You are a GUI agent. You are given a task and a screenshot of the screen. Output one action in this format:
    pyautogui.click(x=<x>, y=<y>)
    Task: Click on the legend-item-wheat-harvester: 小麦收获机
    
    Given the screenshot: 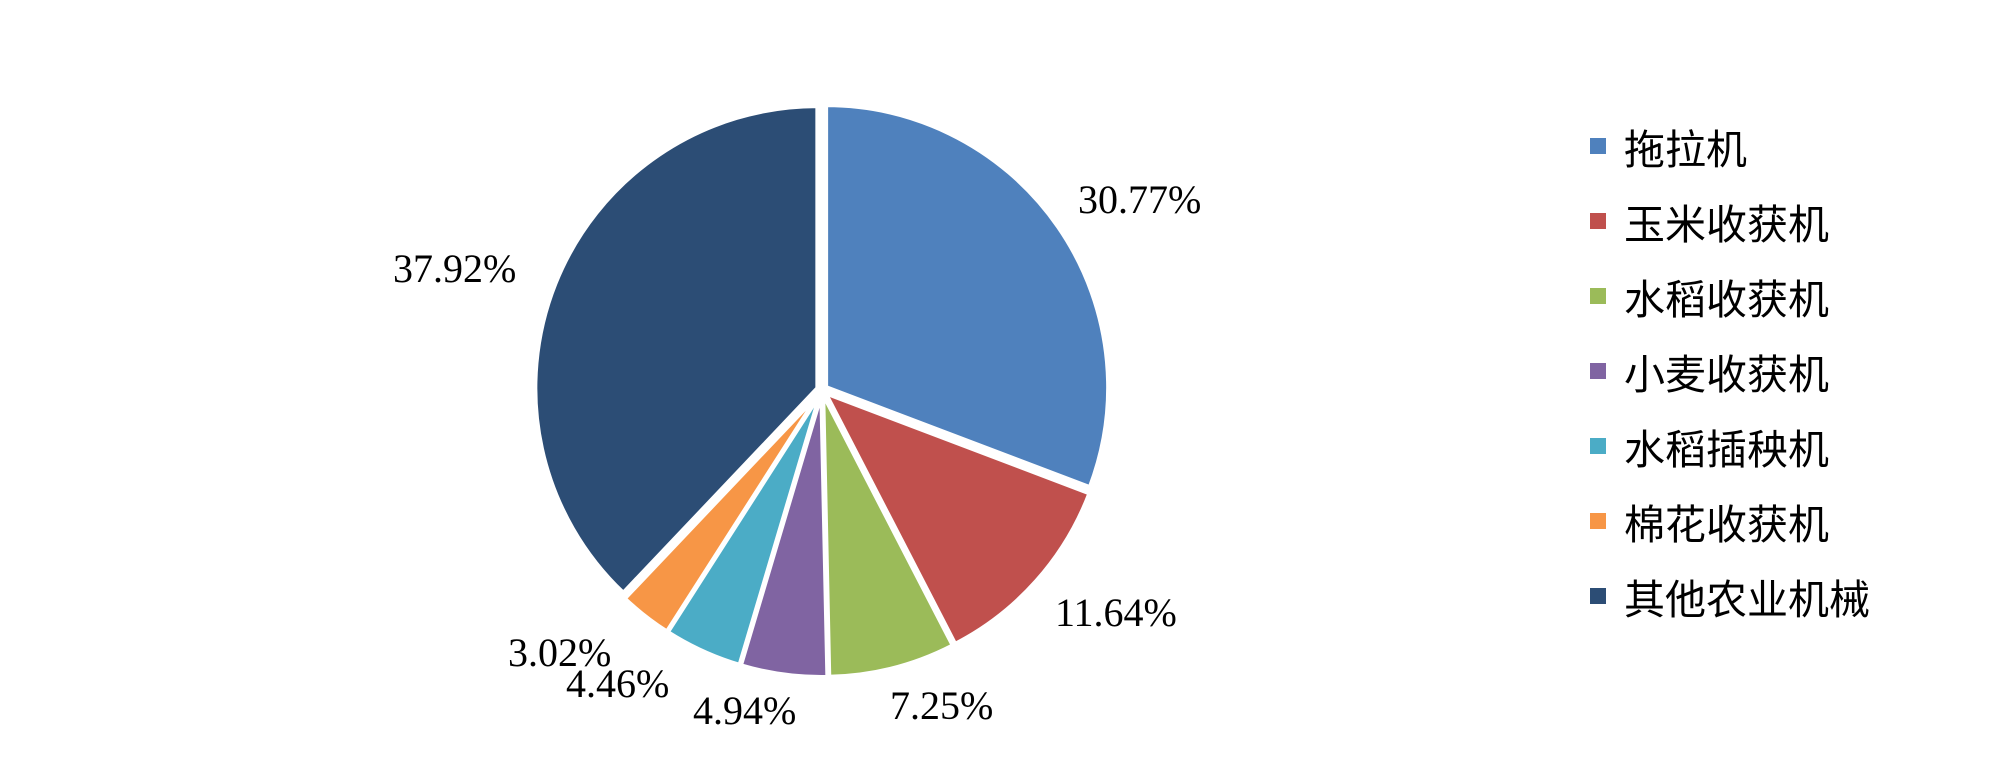 What is the action you would take?
    pyautogui.click(x=1730, y=370)
    